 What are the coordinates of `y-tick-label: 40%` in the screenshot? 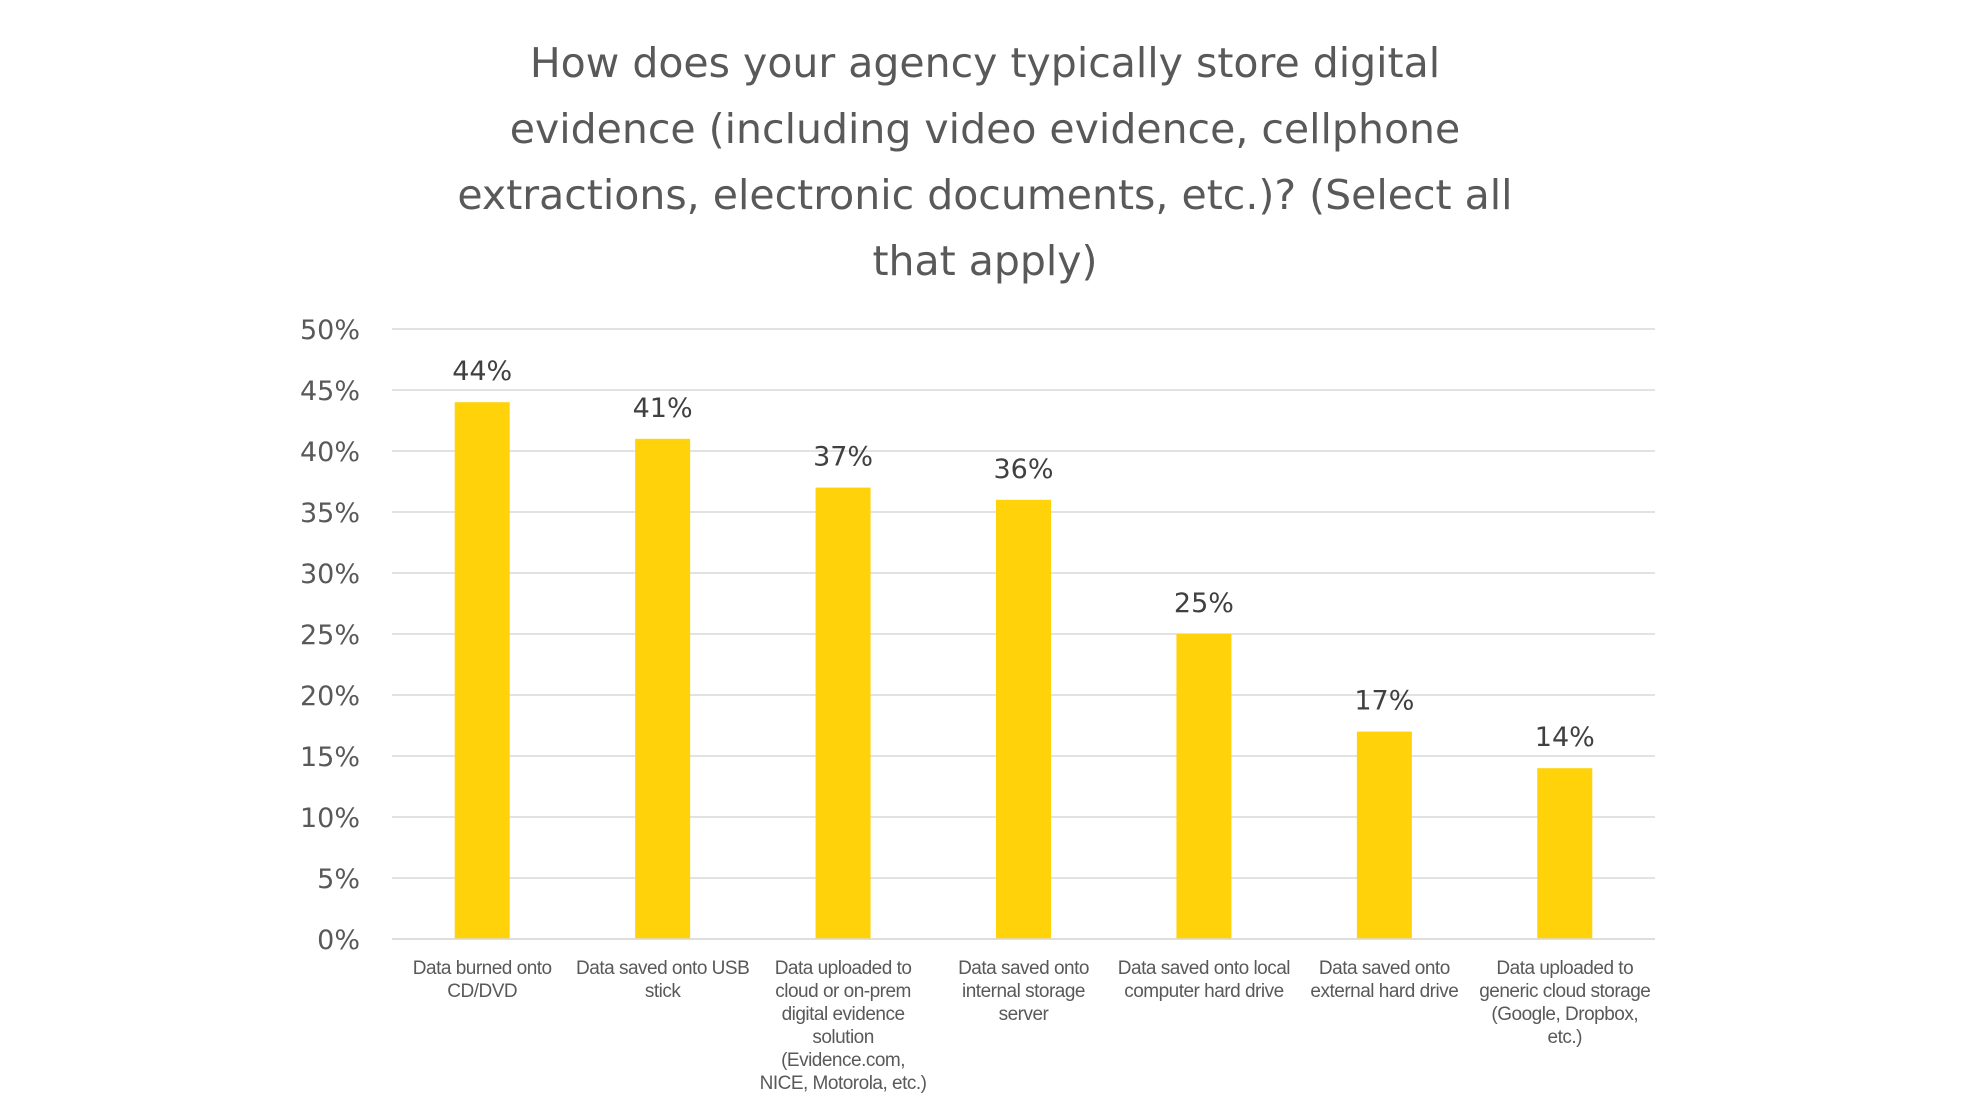 It's located at (330, 452).